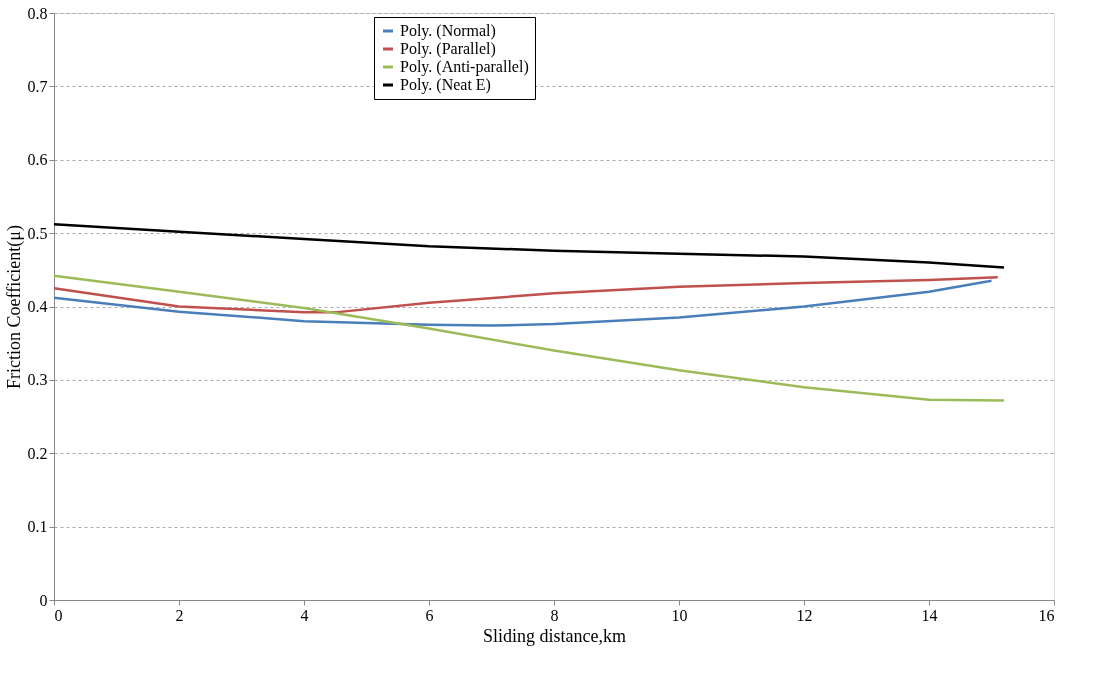 The image size is (1094, 691). I want to click on x-axis-title: Sliding distance,km, so click(554, 635).